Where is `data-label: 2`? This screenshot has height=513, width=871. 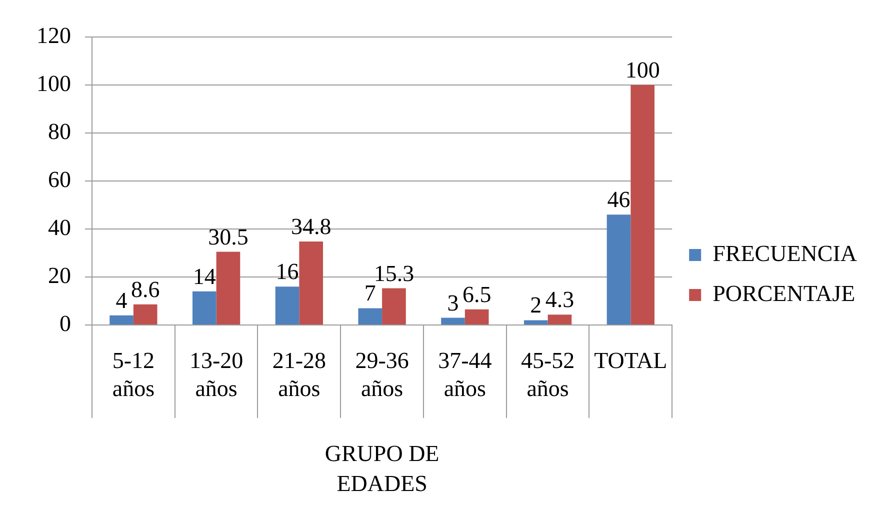 data-label: 2 is located at coordinates (536, 305).